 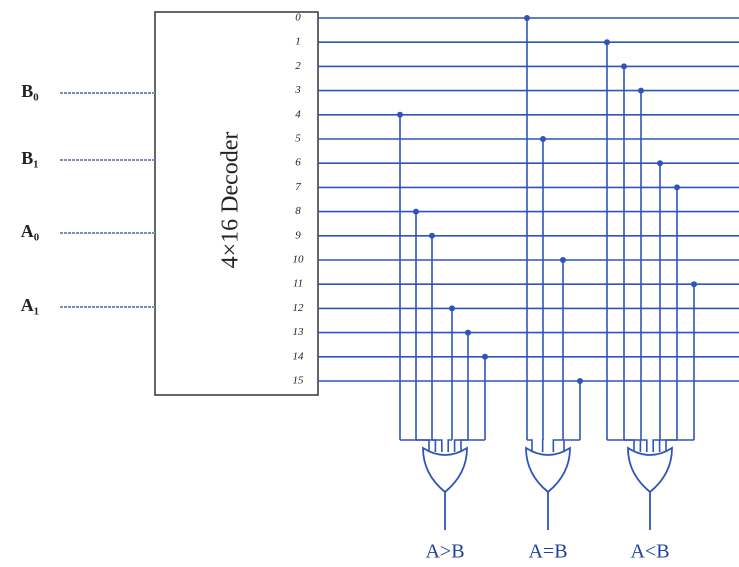 What do you see at coordinates (299, 381) in the screenshot?
I see `output-number: 15` at bounding box center [299, 381].